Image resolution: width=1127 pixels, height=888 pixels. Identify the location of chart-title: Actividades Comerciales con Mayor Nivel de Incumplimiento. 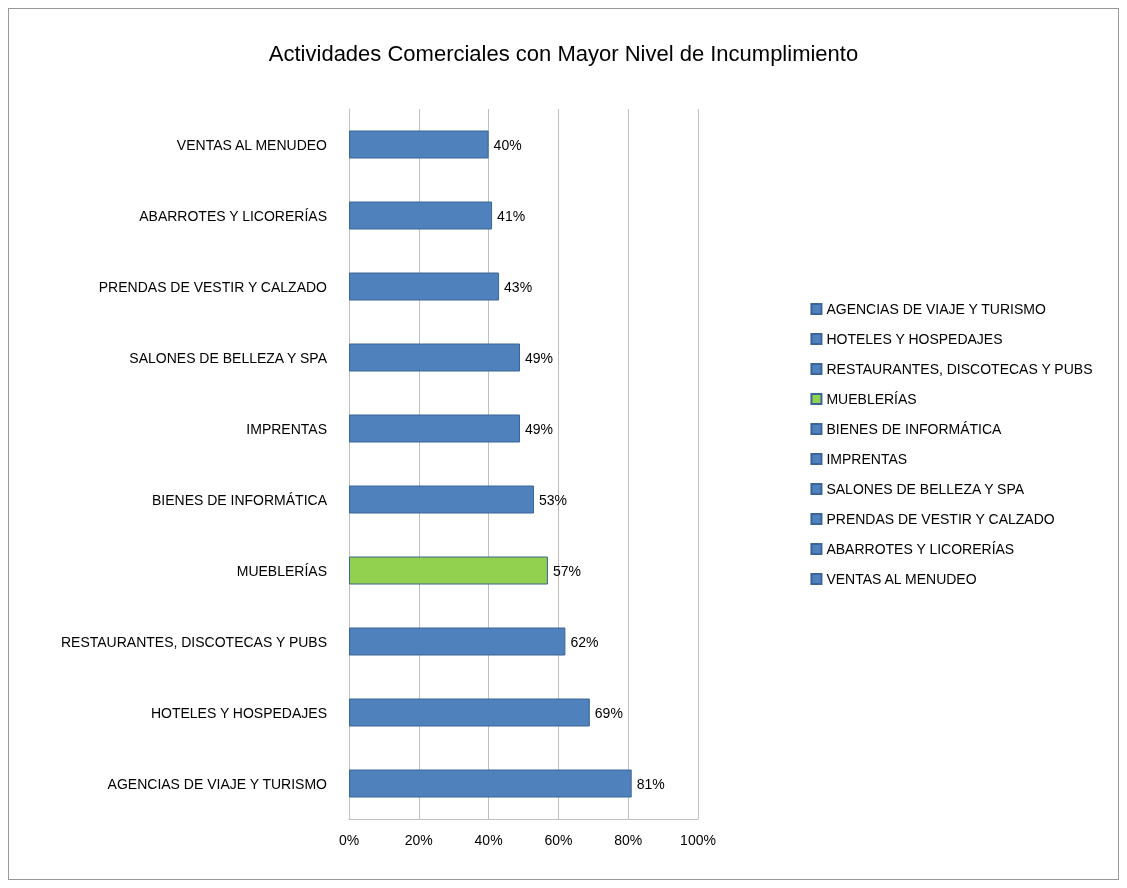
(563, 53).